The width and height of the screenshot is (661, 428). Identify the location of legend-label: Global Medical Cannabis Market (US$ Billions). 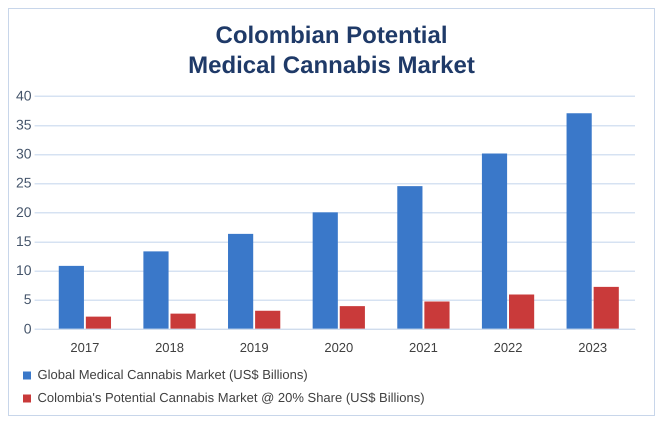
(173, 374).